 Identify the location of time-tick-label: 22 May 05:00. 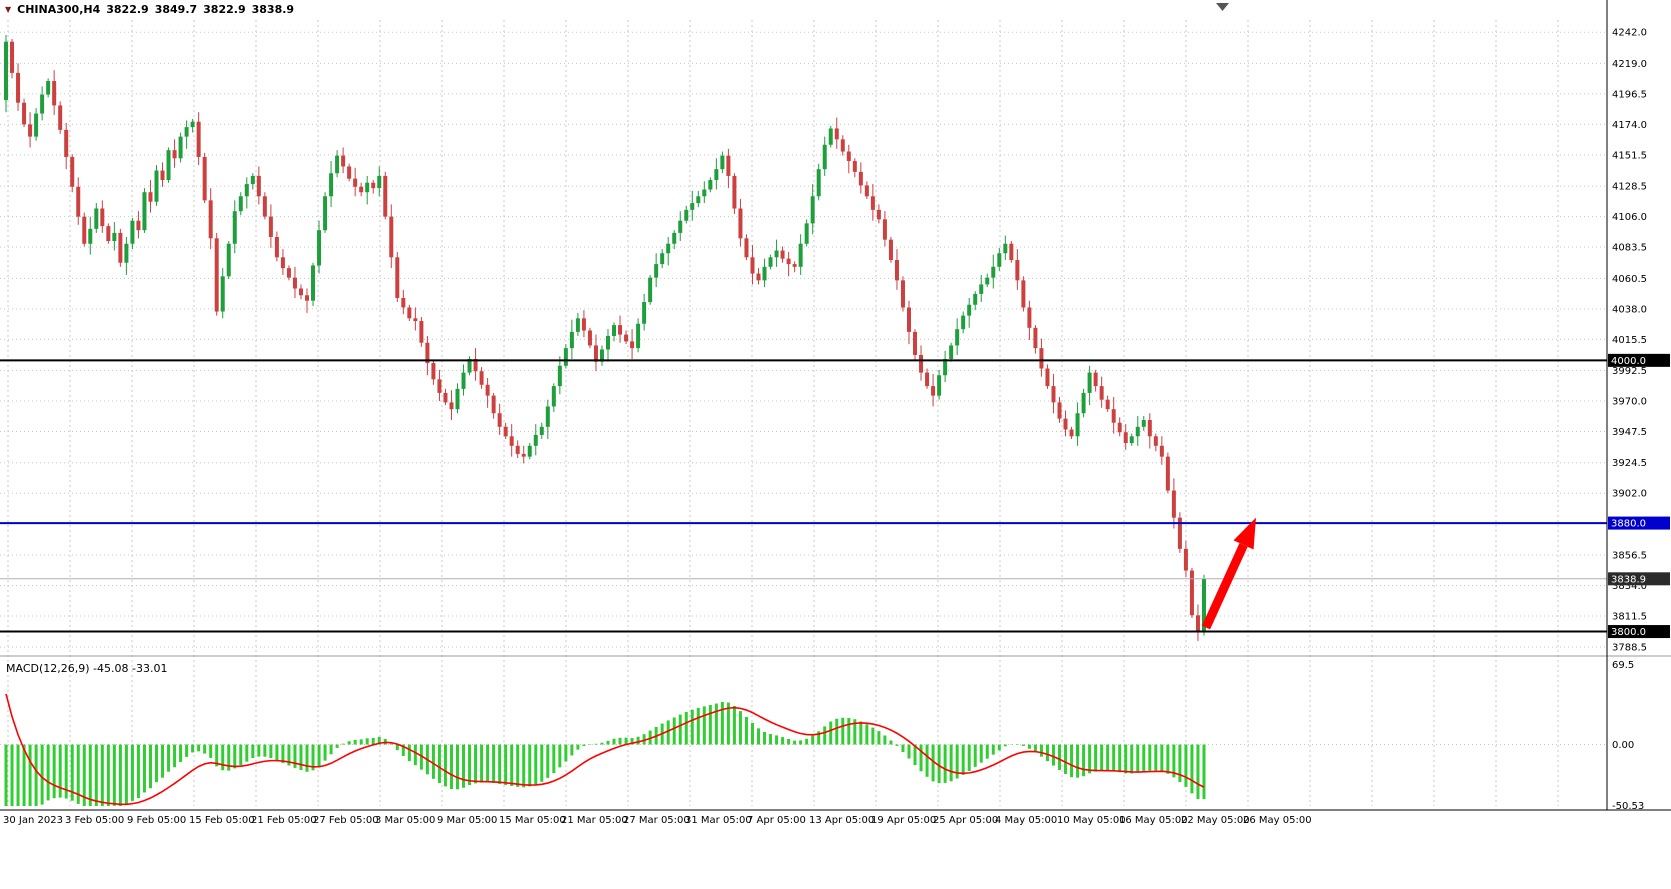
(1215, 820).